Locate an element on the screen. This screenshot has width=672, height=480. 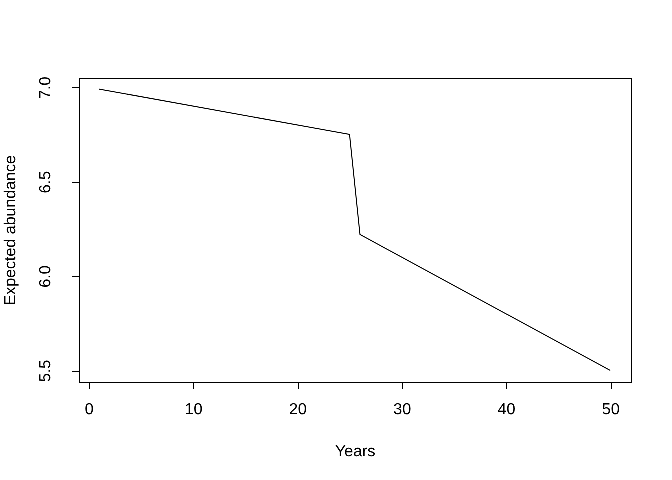
x-tick-label: 0 is located at coordinates (89, 410).